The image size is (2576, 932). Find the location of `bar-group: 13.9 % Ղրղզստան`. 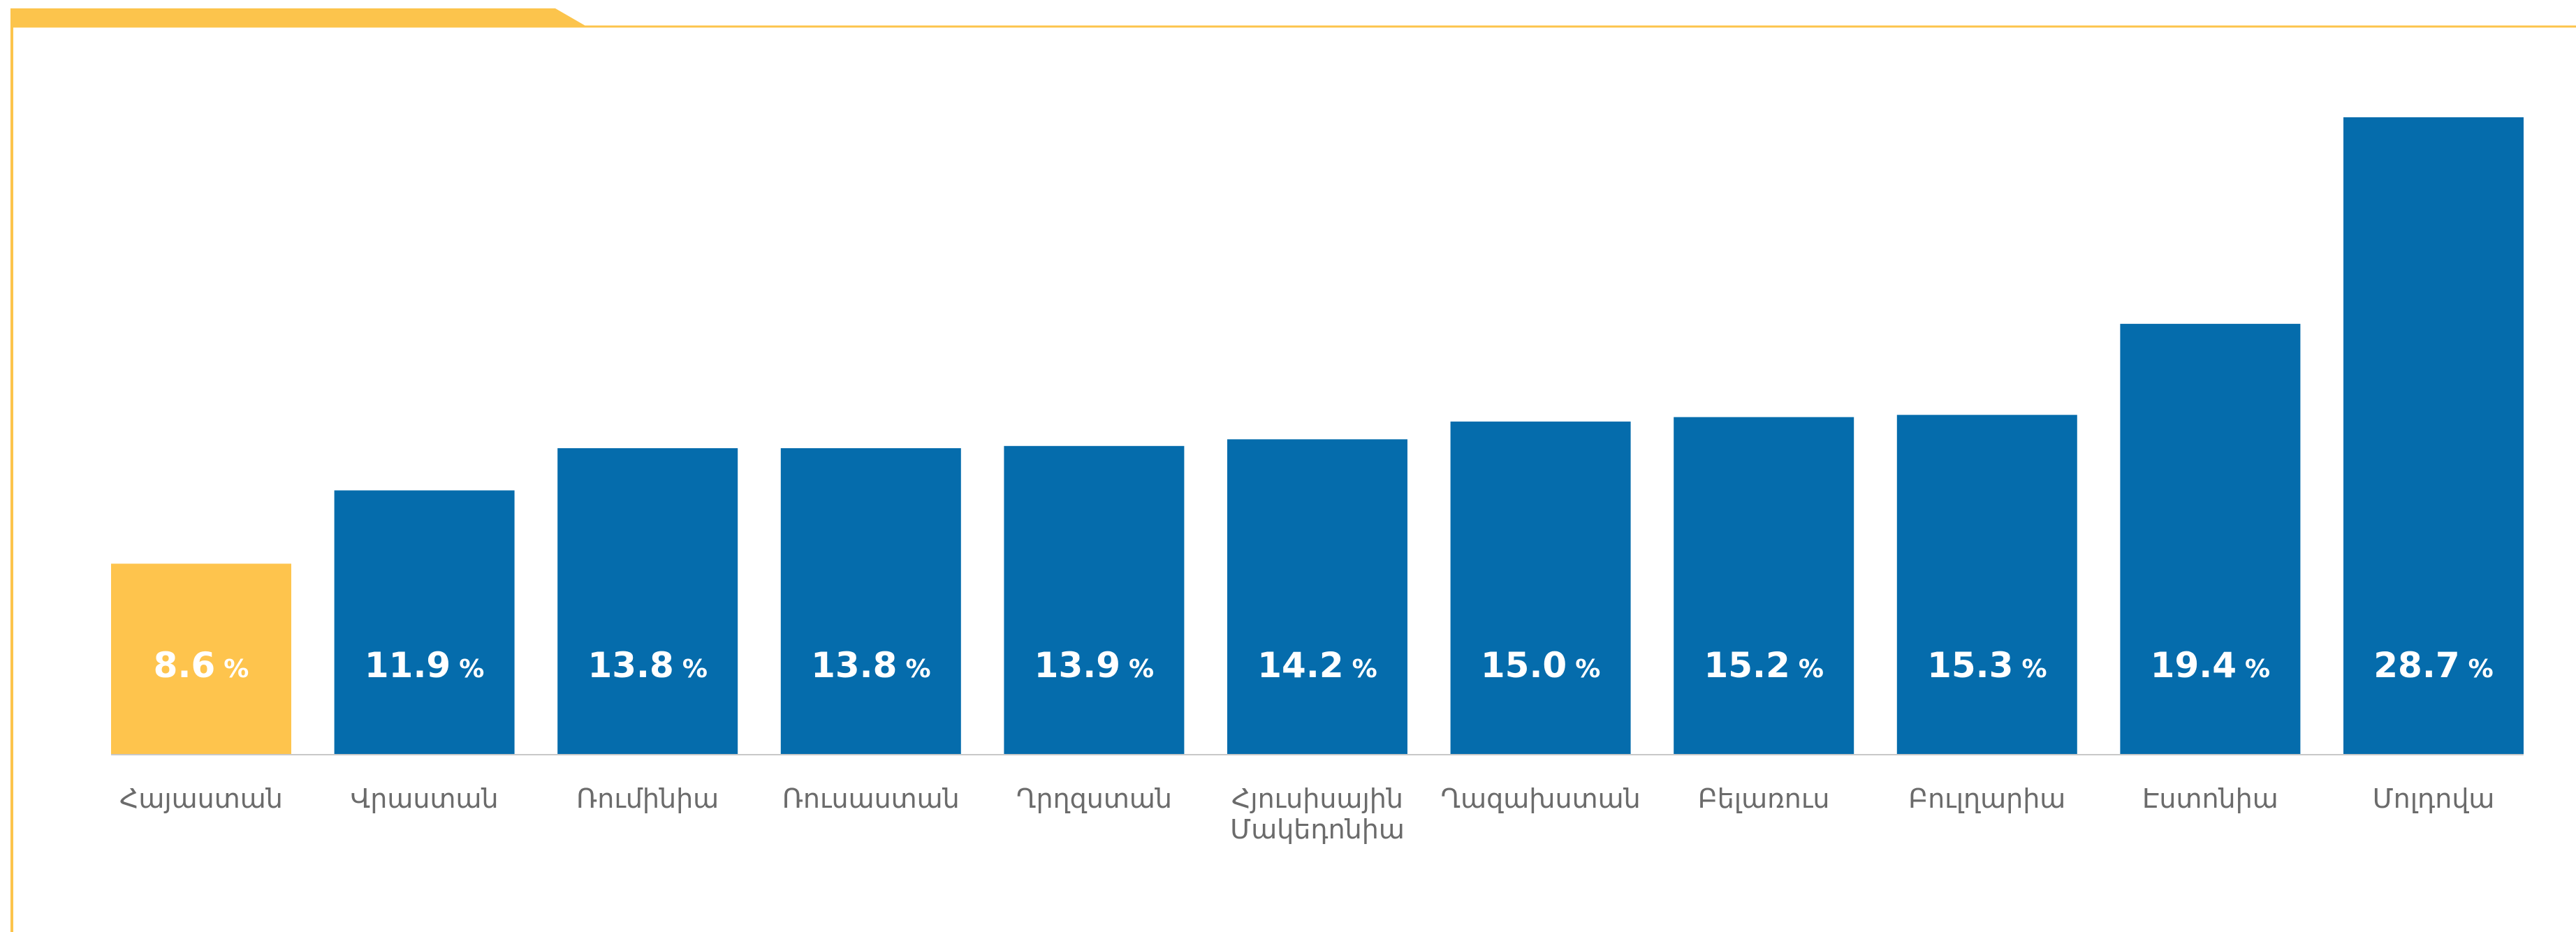

bar-group: 13.9 % Ղրղզստան is located at coordinates (1094, 629).